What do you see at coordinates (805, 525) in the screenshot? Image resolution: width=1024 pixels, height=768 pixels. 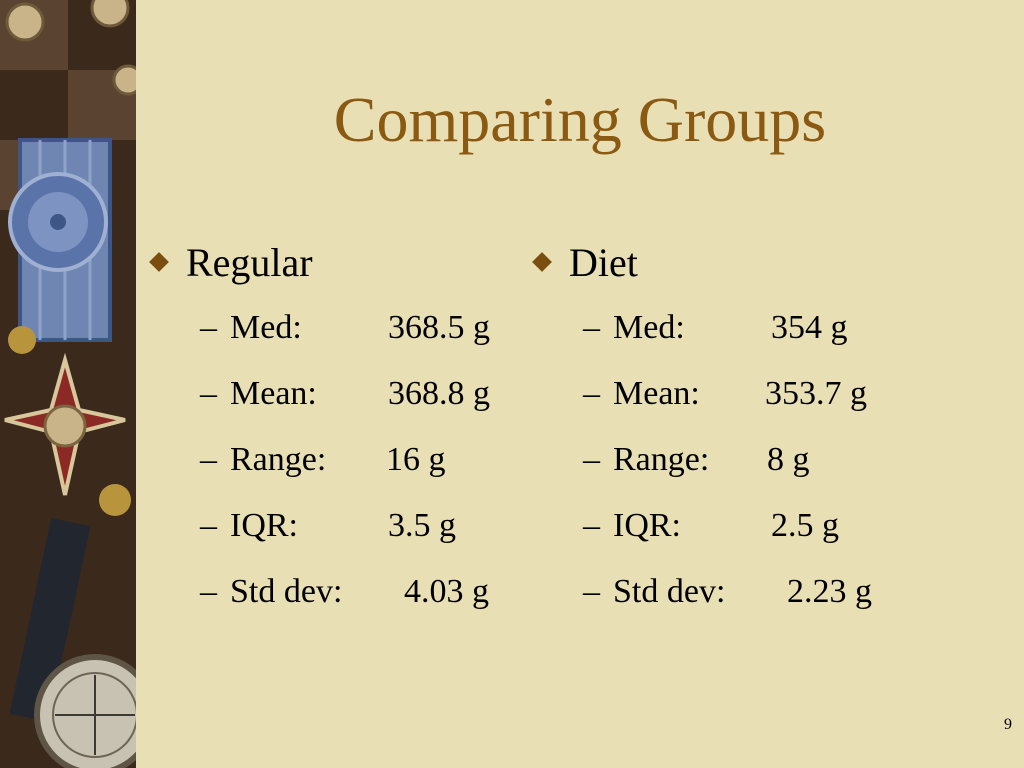 I see `stat-value: 2.5 g` at bounding box center [805, 525].